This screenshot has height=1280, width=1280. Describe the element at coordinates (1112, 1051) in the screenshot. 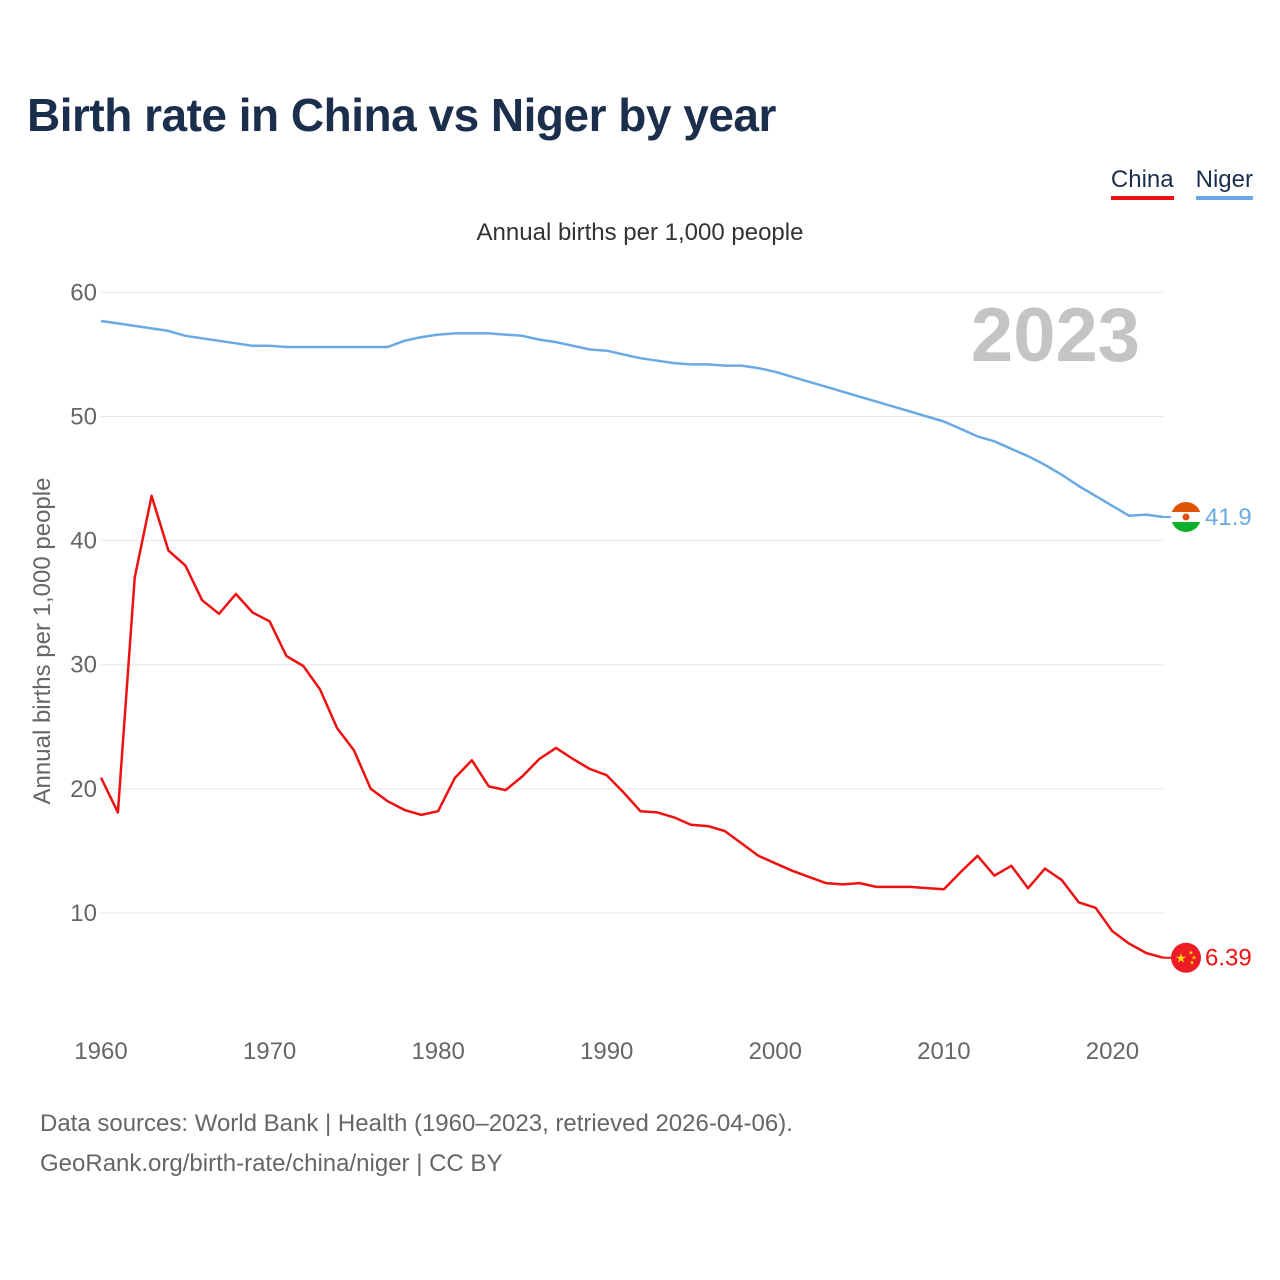

I see `x-tick-label-2020: 2020` at that location.